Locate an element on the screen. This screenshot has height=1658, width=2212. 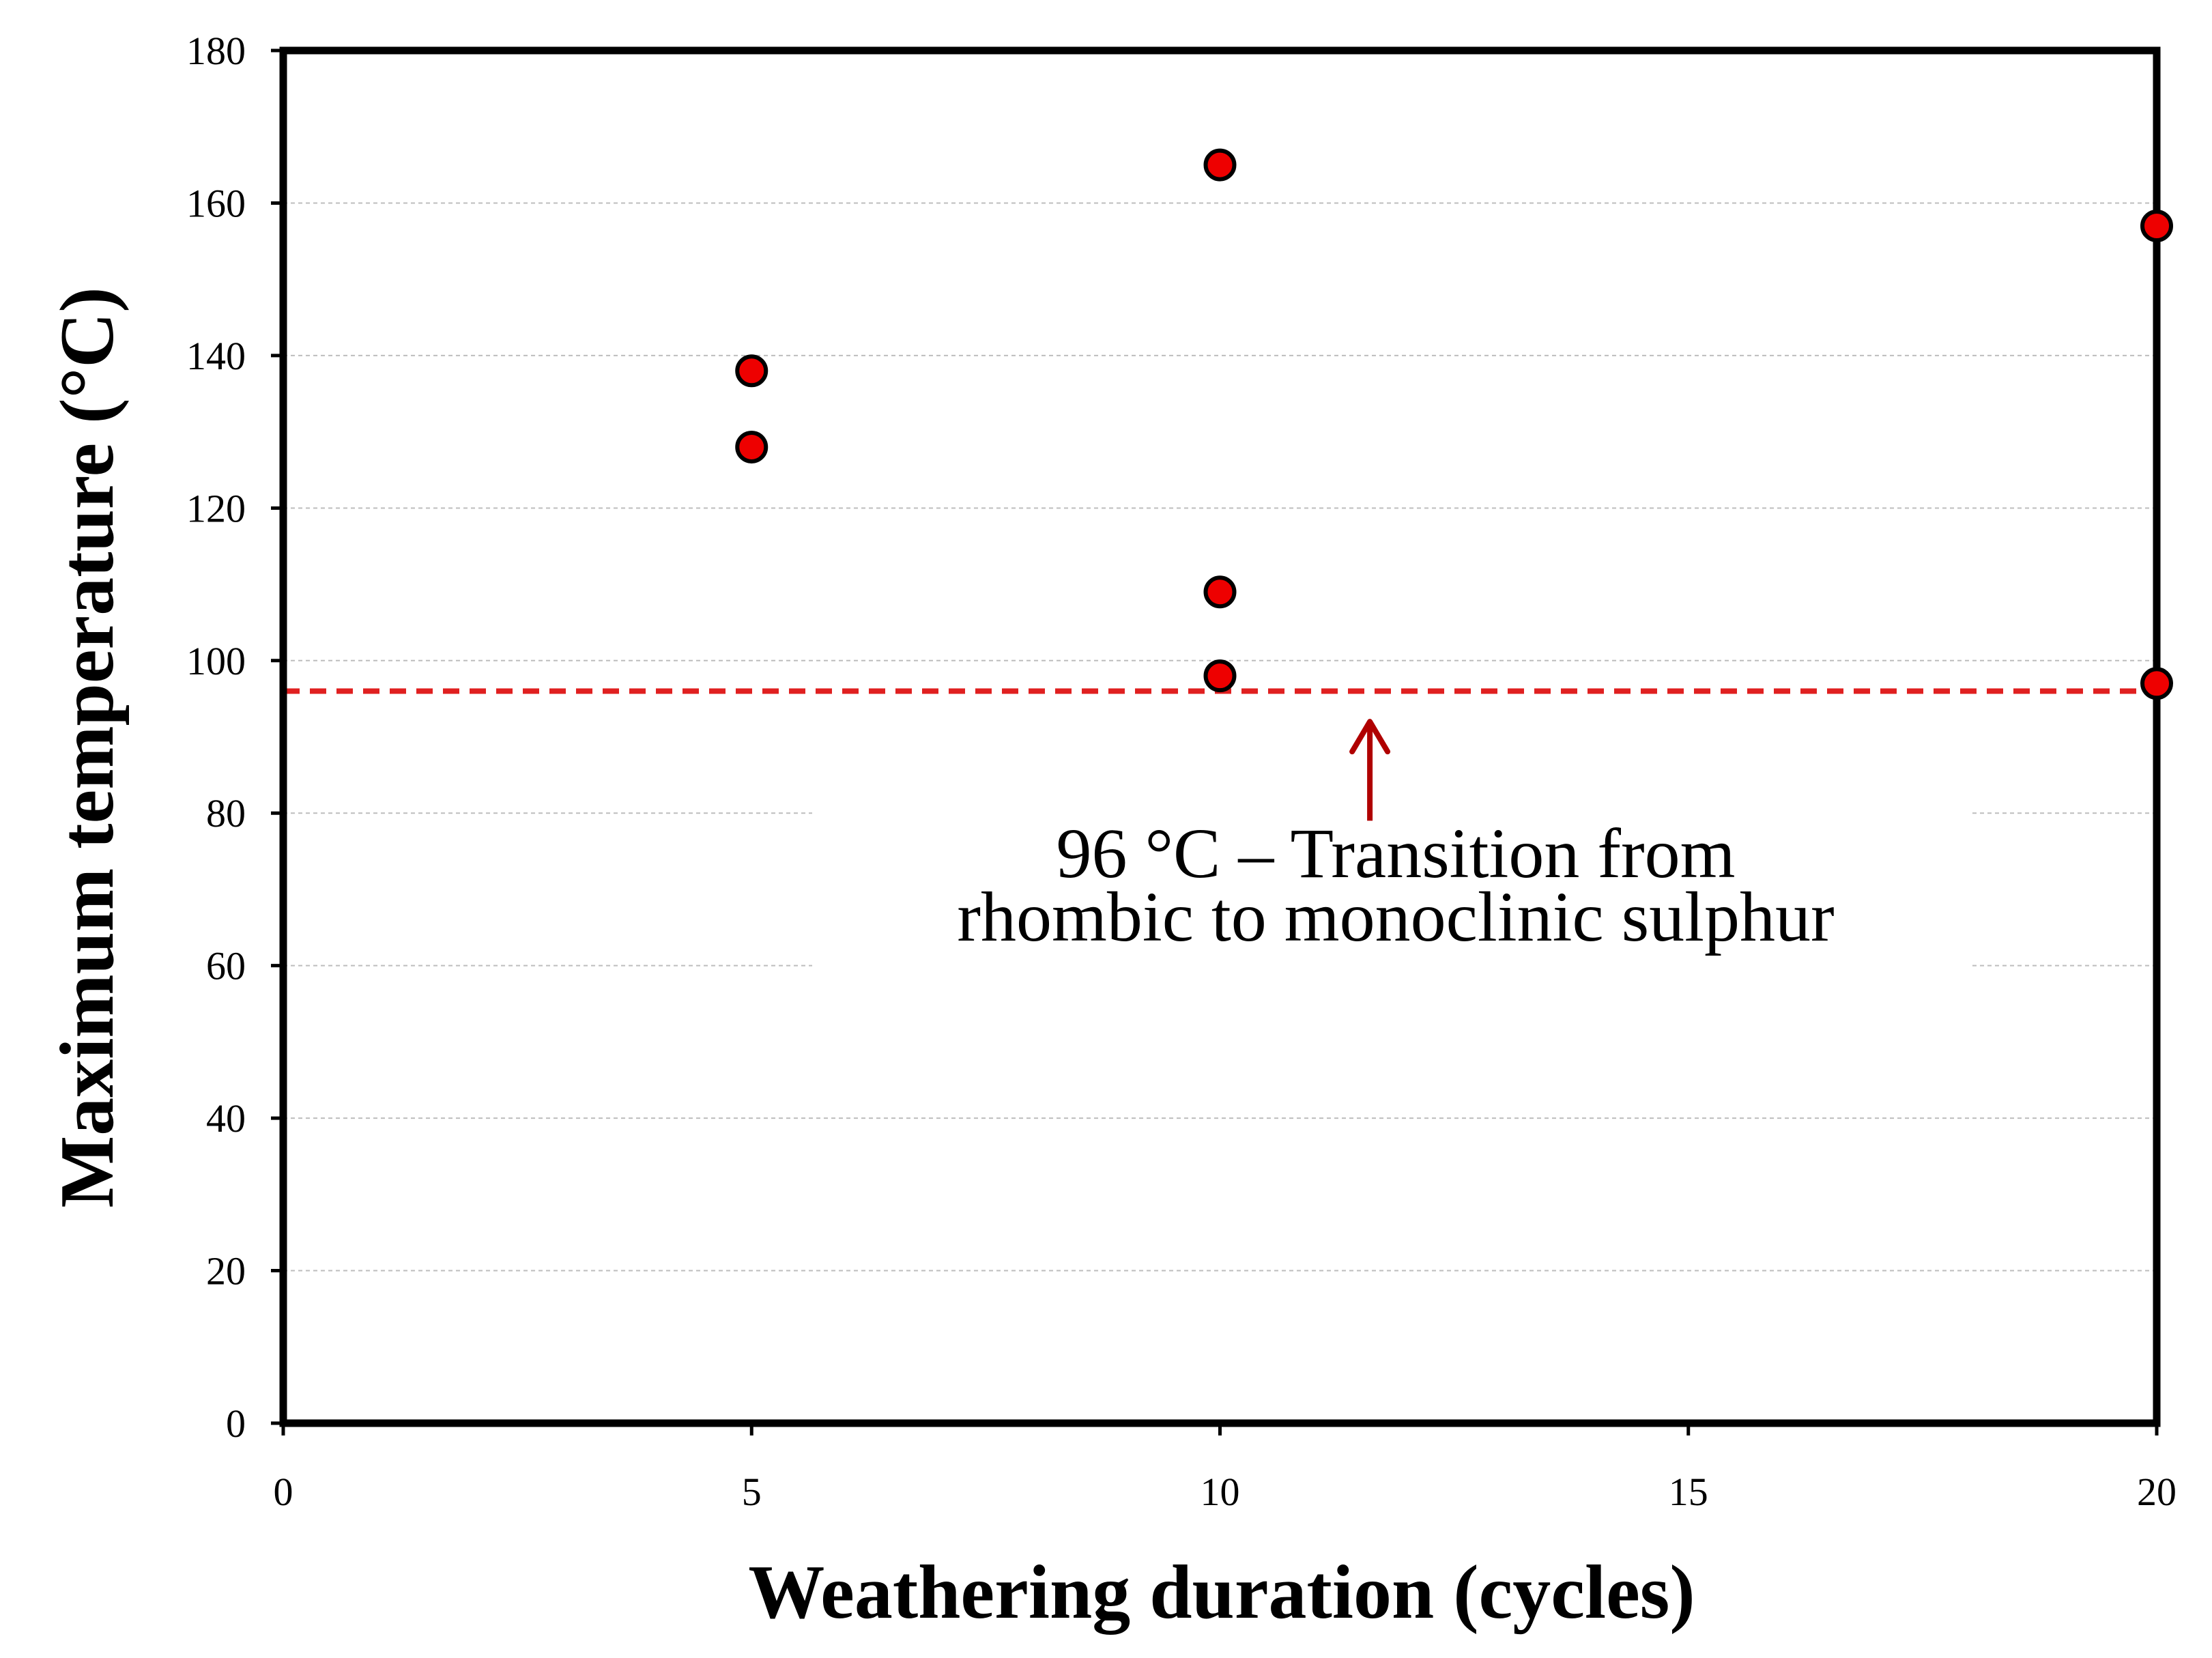
x-tick-label-10: 10 is located at coordinates (1220, 1492).